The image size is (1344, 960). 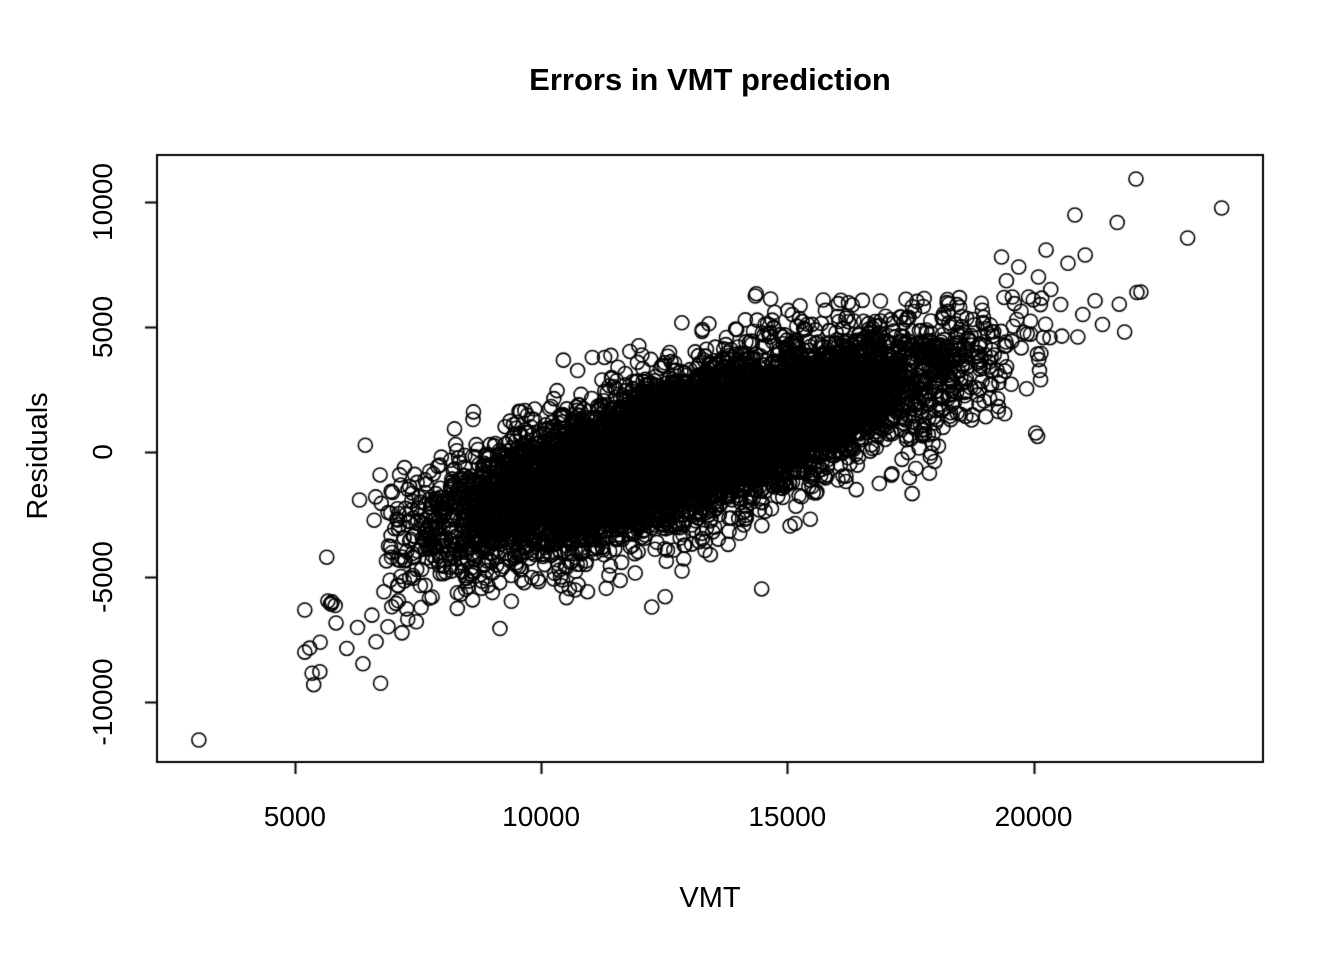 What do you see at coordinates (1033, 816) in the screenshot?
I see `x-tick-label: 20000` at bounding box center [1033, 816].